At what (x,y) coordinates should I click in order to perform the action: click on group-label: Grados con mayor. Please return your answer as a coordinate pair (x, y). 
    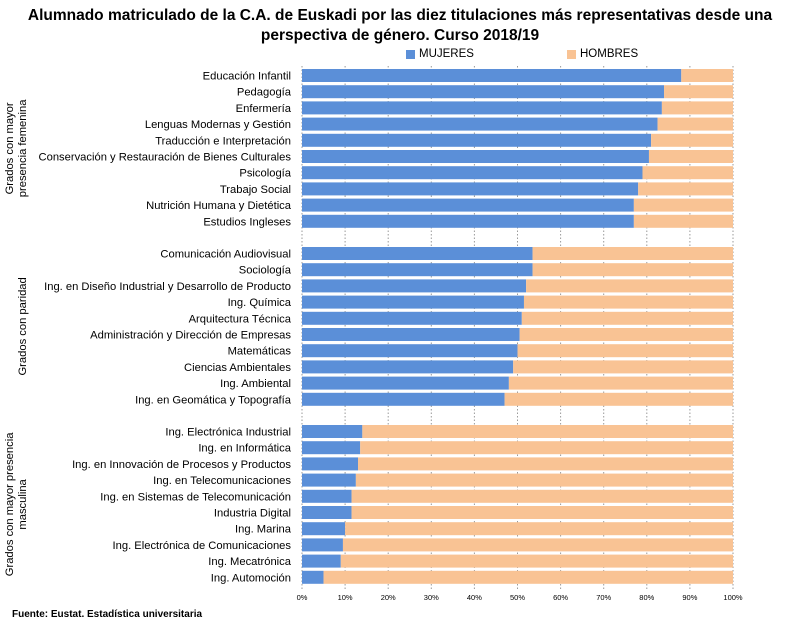
    Looking at the image, I should click on (10, 148).